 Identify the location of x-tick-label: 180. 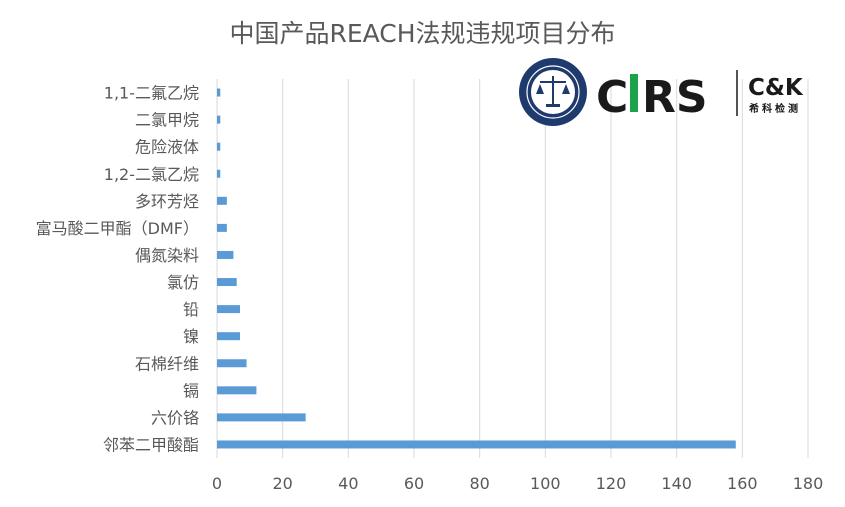
(808, 483).